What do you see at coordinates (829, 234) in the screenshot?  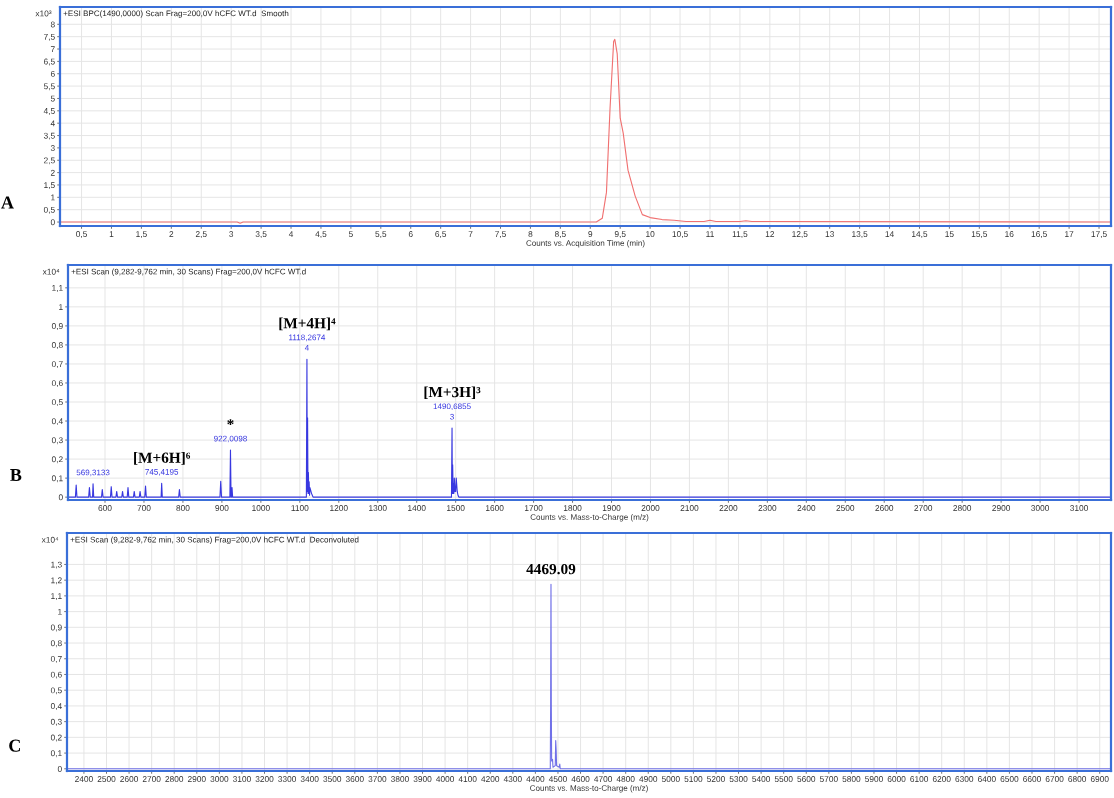 I see `x-tick-label: 13` at bounding box center [829, 234].